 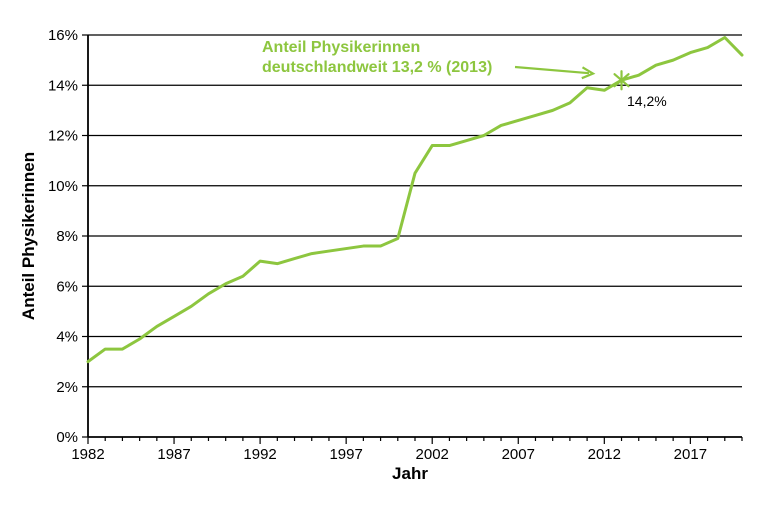 What do you see at coordinates (173, 454) in the screenshot?
I see `x-tick-label-1987: 1987` at bounding box center [173, 454].